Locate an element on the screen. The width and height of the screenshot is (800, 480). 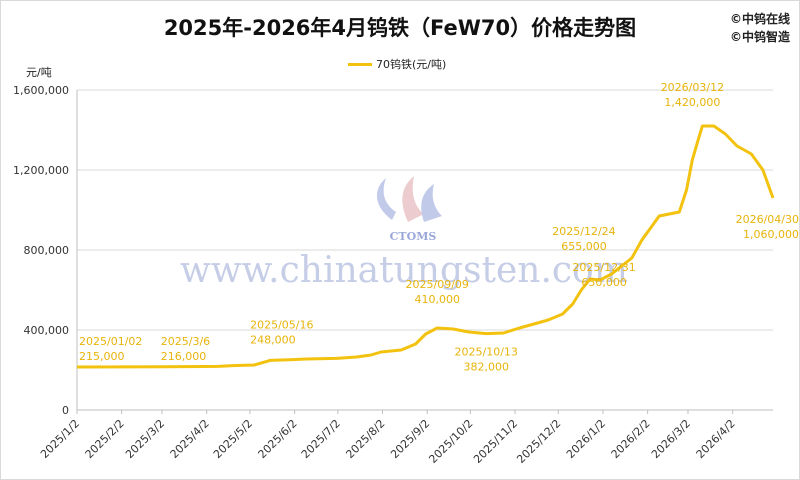
annotation-date: 2026/03/12 is located at coordinates (692, 87).